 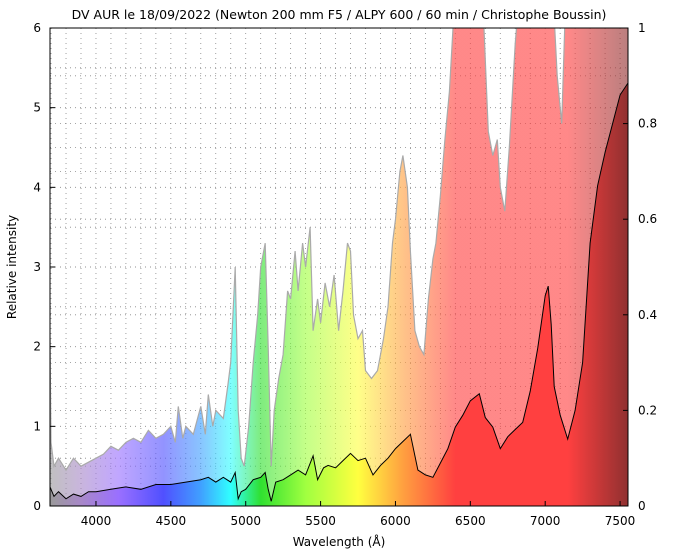 What do you see at coordinates (647, 315) in the screenshot?
I see `y2-tick-label: 0.4` at bounding box center [647, 315].